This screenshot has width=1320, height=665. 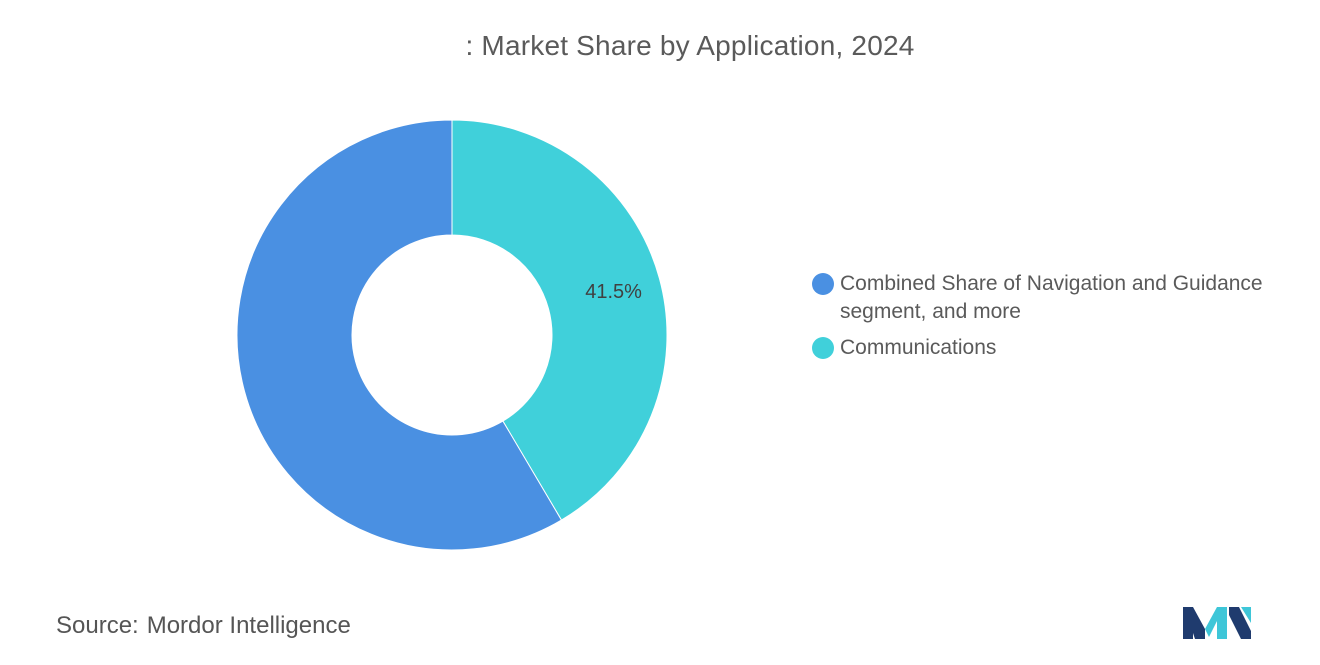 I want to click on legend-item-1: Communications, so click(x=1062, y=348).